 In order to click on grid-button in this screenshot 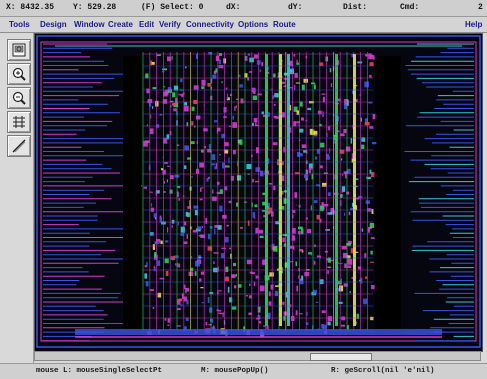, I will do `click(19, 122)`.